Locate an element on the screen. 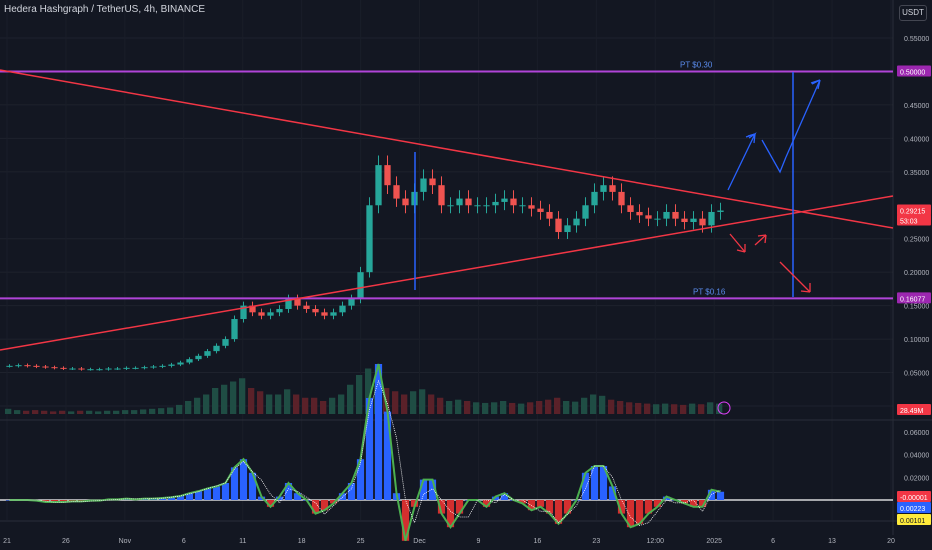 The width and height of the screenshot is (932, 550). price-badge-label: 0.16077 is located at coordinates (912, 299).